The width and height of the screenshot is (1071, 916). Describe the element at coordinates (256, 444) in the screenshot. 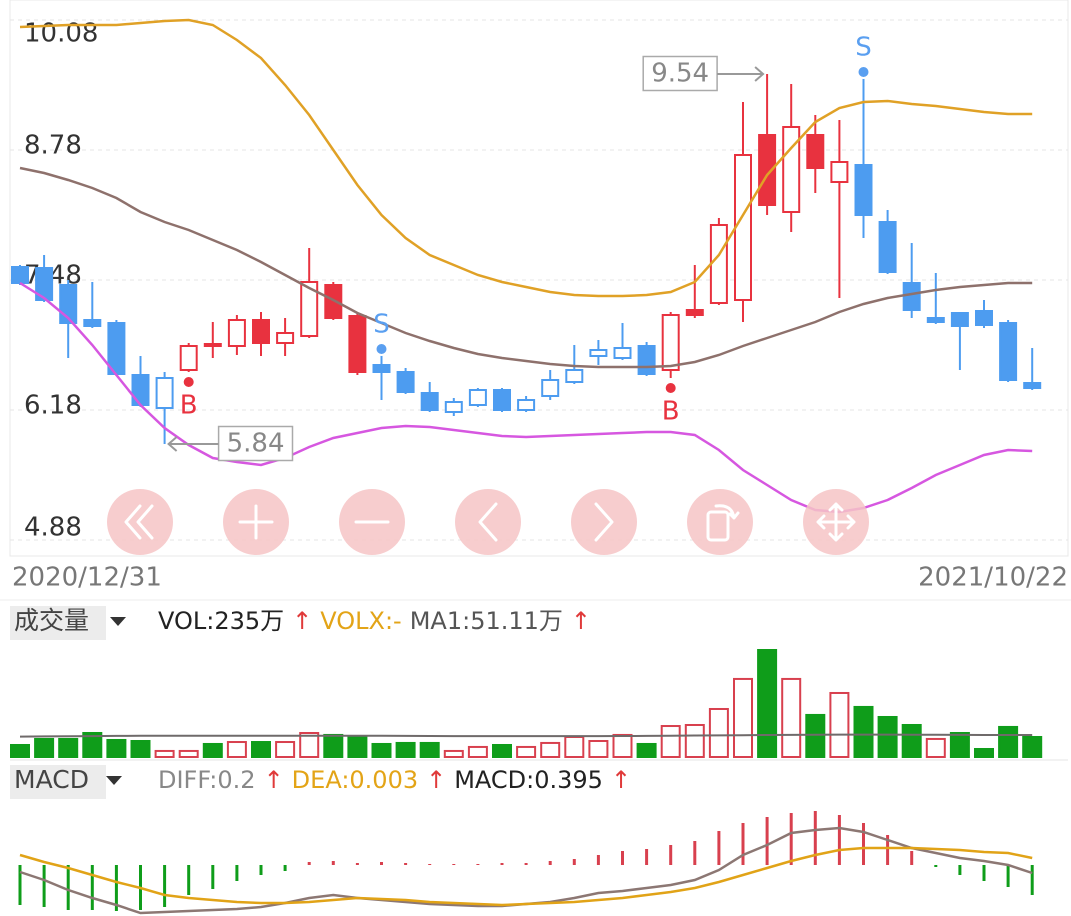

I see `extreme-label: 5.84` at that location.